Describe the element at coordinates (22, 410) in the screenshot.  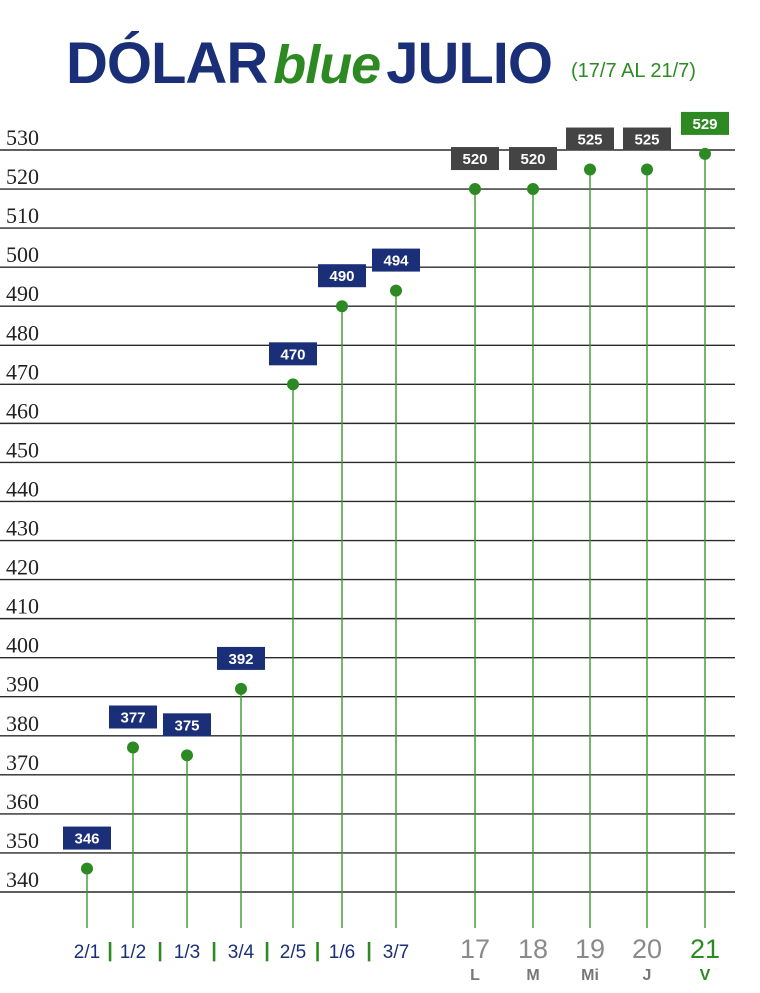
I see `y-tick-label: 460` at that location.